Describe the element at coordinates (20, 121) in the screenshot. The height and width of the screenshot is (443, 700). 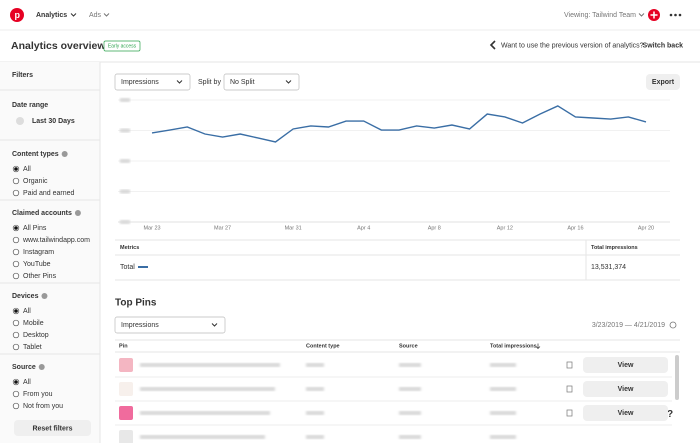
I see `clock-icon` at that location.